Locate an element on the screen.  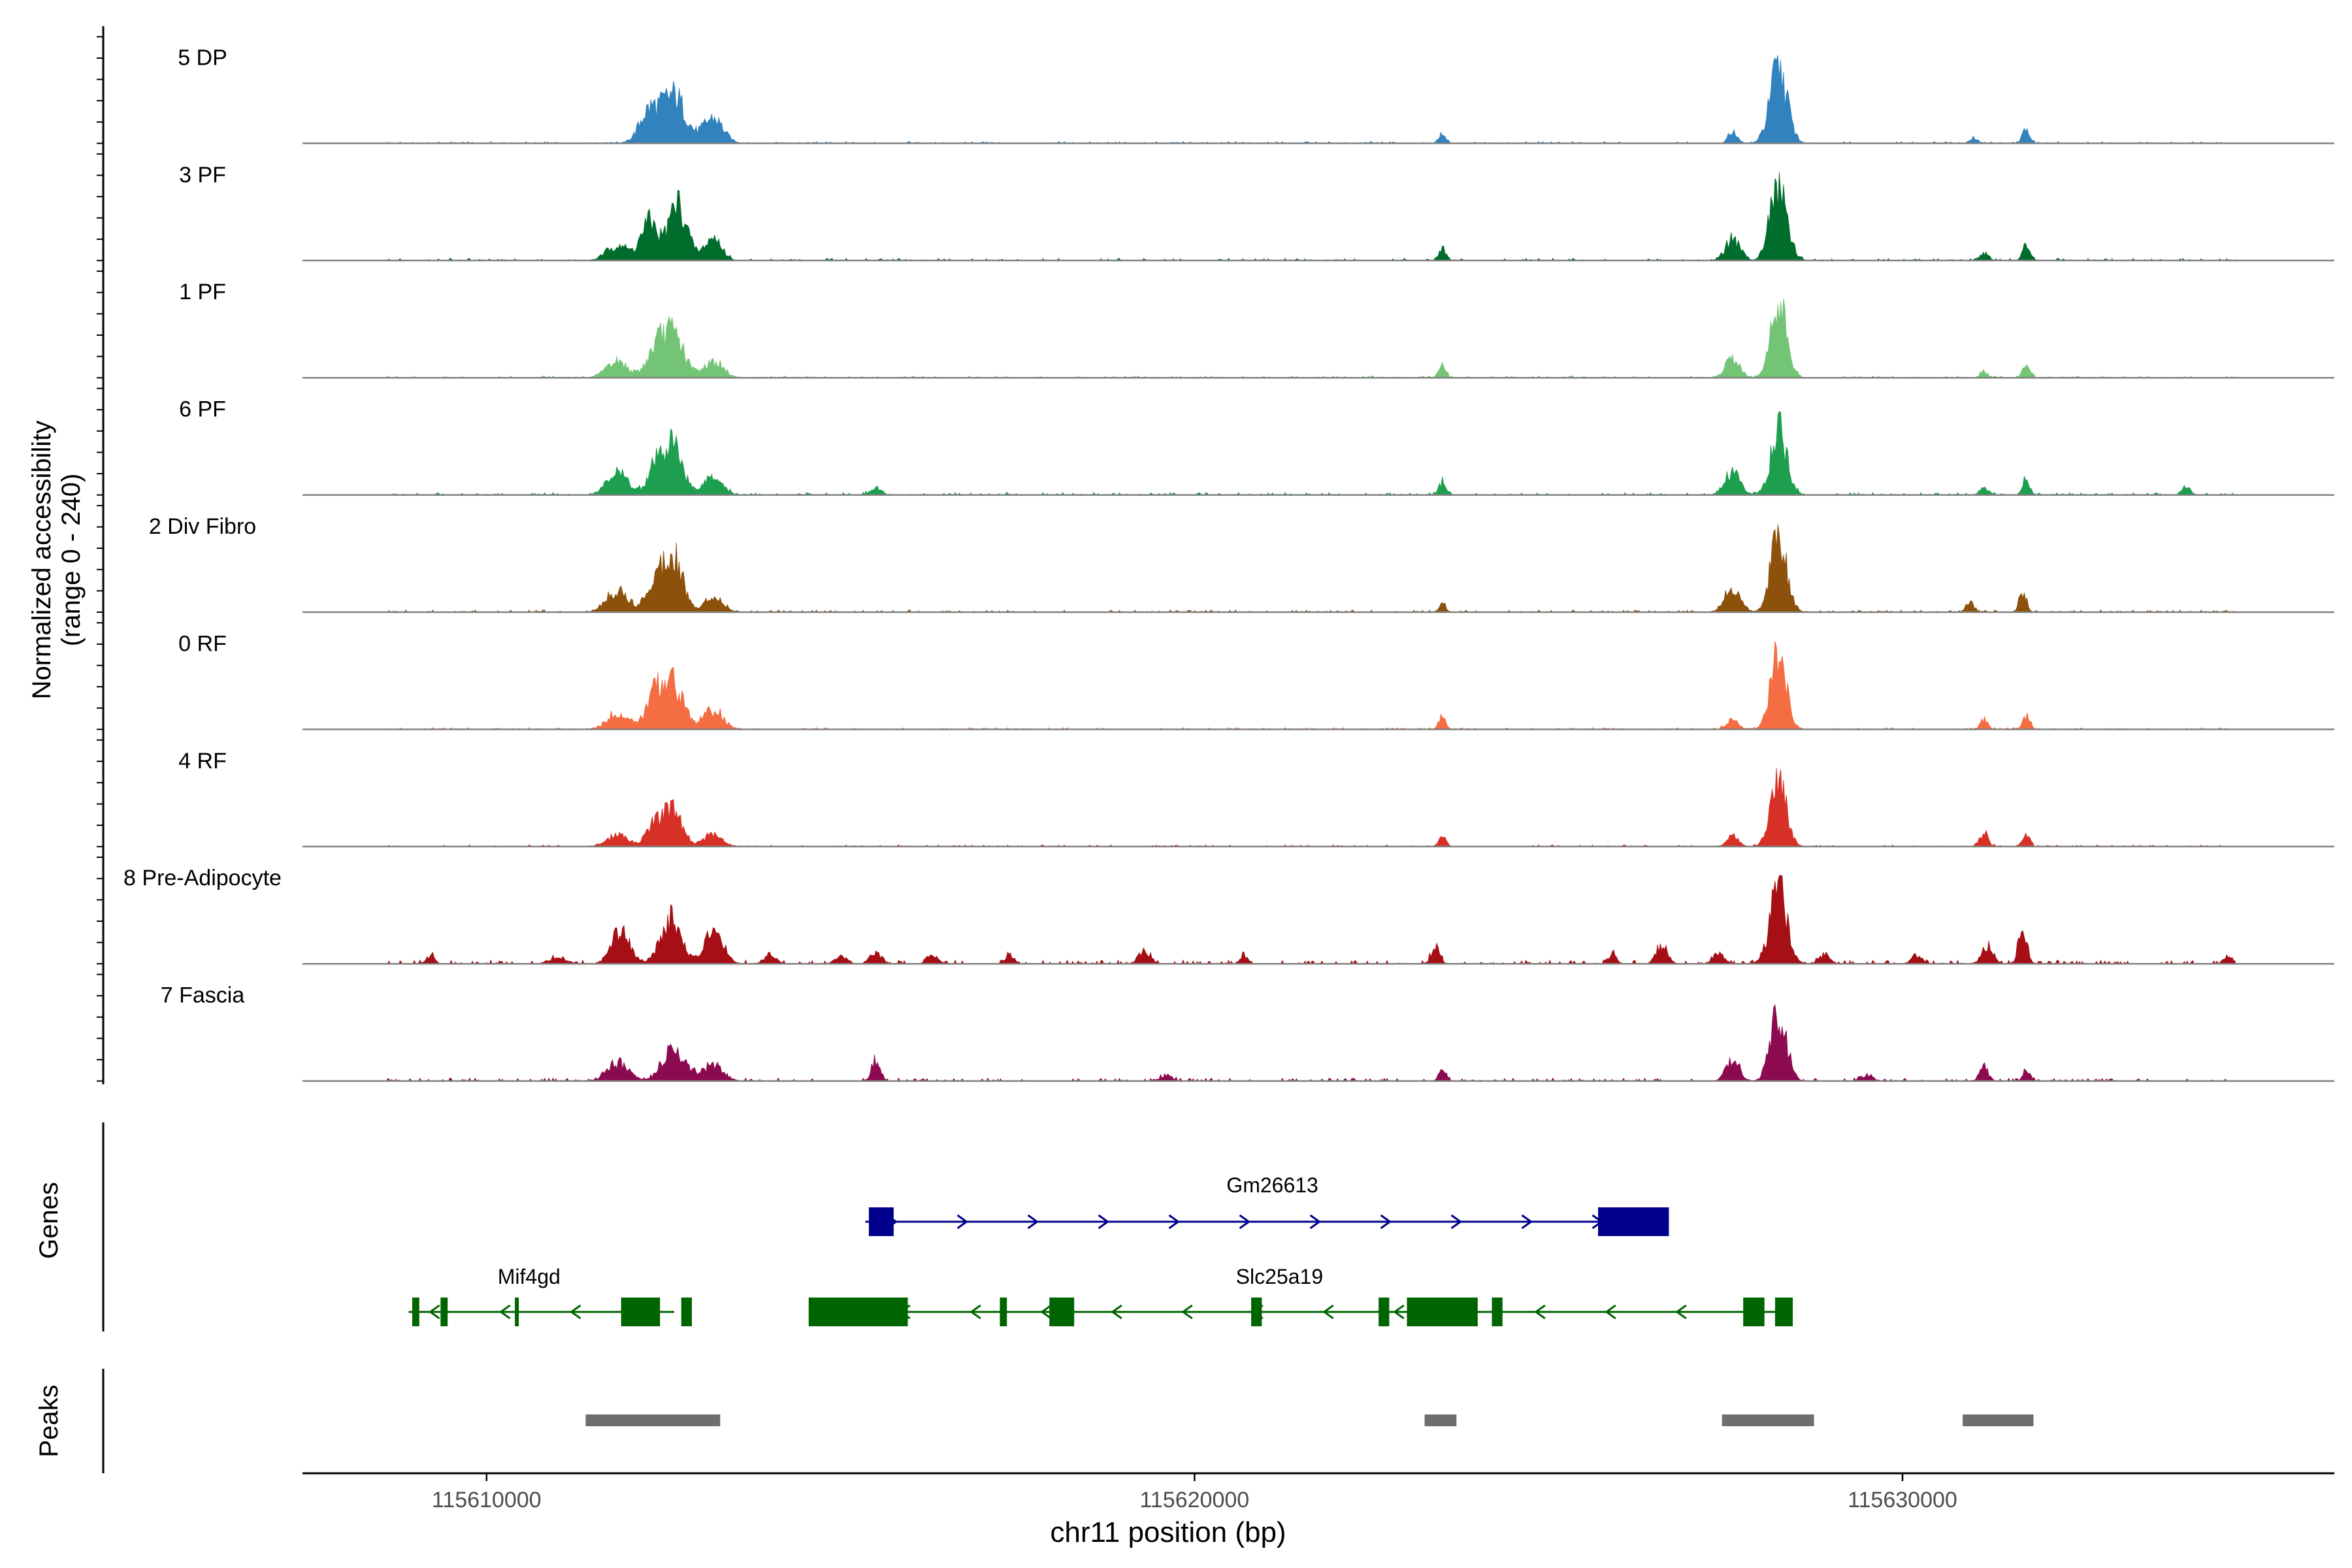
track-8-pre-adipocyte: 8 Pre-Adipocyte is located at coordinates (1228, 915).